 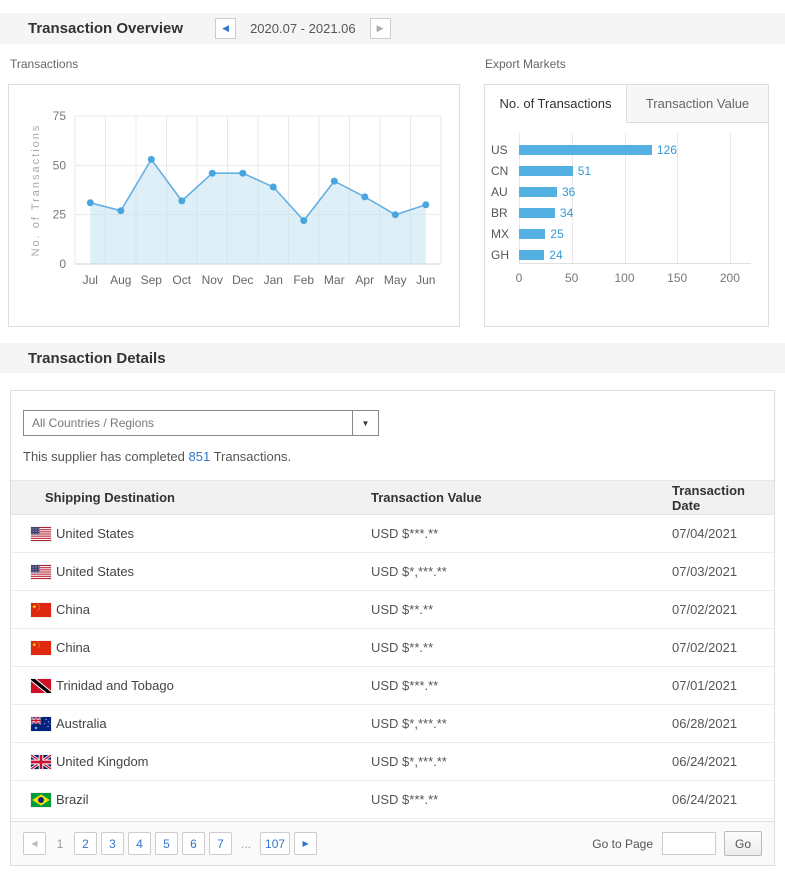 What do you see at coordinates (41, 686) in the screenshot?
I see `tt-flag-icon` at bounding box center [41, 686].